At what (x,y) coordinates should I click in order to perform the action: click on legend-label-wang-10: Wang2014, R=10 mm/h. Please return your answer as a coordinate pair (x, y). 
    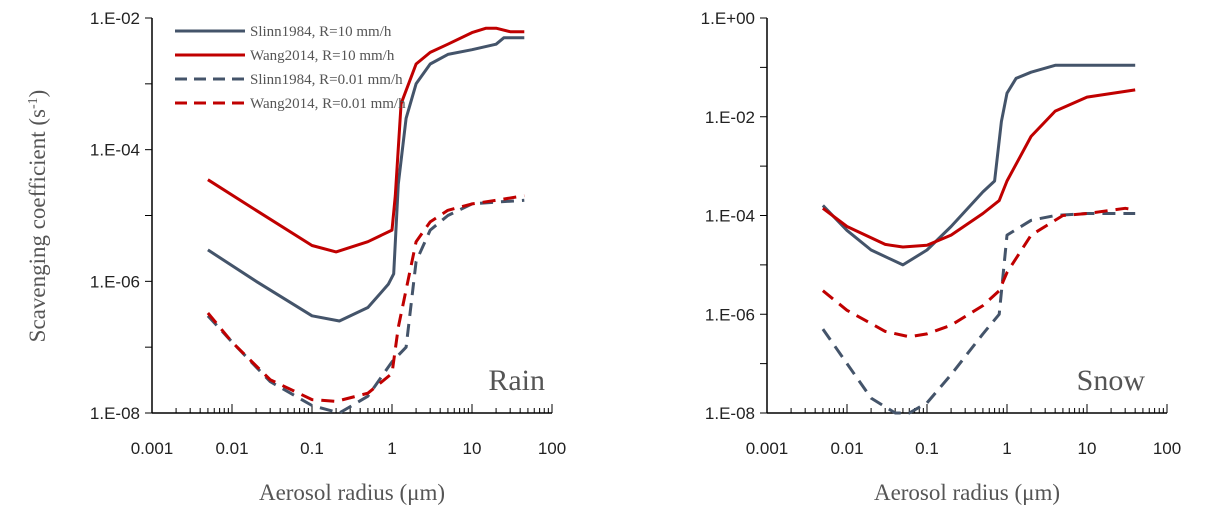
    Looking at the image, I should click on (322, 56).